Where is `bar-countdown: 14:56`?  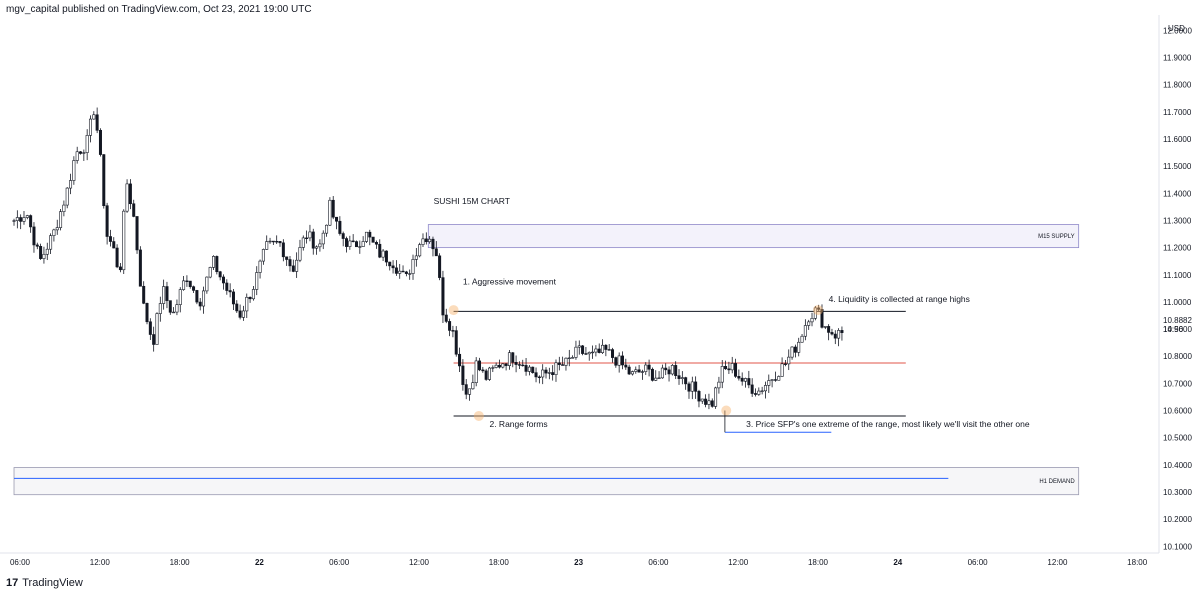 bar-countdown: 14:56 is located at coordinates (1173, 329).